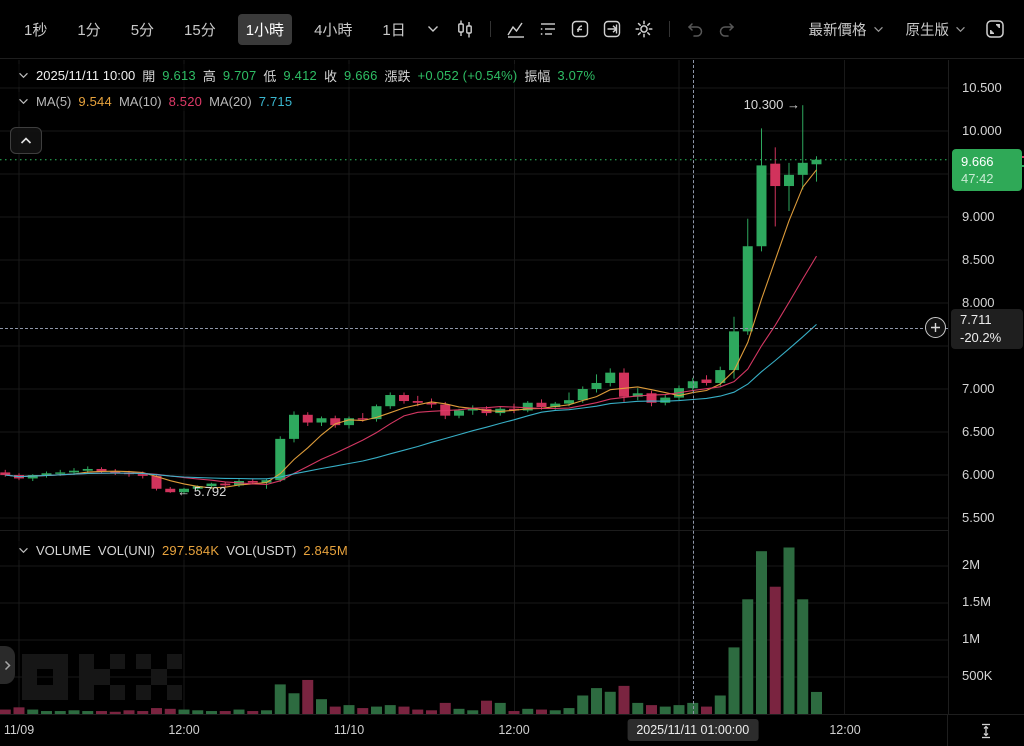  Describe the element at coordinates (644, 29) in the screenshot. I see `settings-gear-icon` at that location.